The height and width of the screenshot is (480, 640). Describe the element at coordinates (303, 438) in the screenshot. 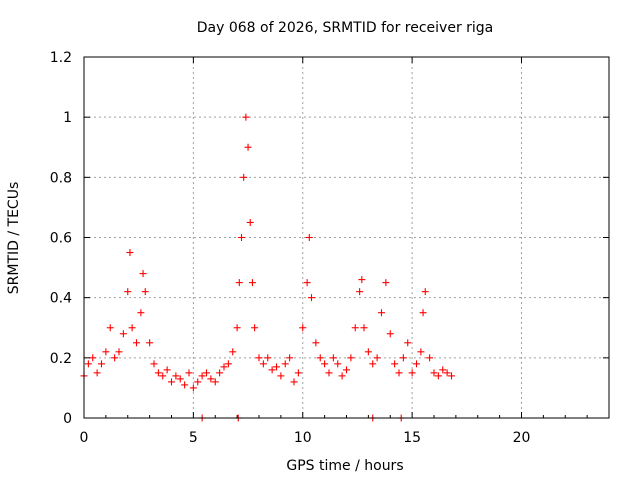

I see `x-tick-label: 10` at that location.